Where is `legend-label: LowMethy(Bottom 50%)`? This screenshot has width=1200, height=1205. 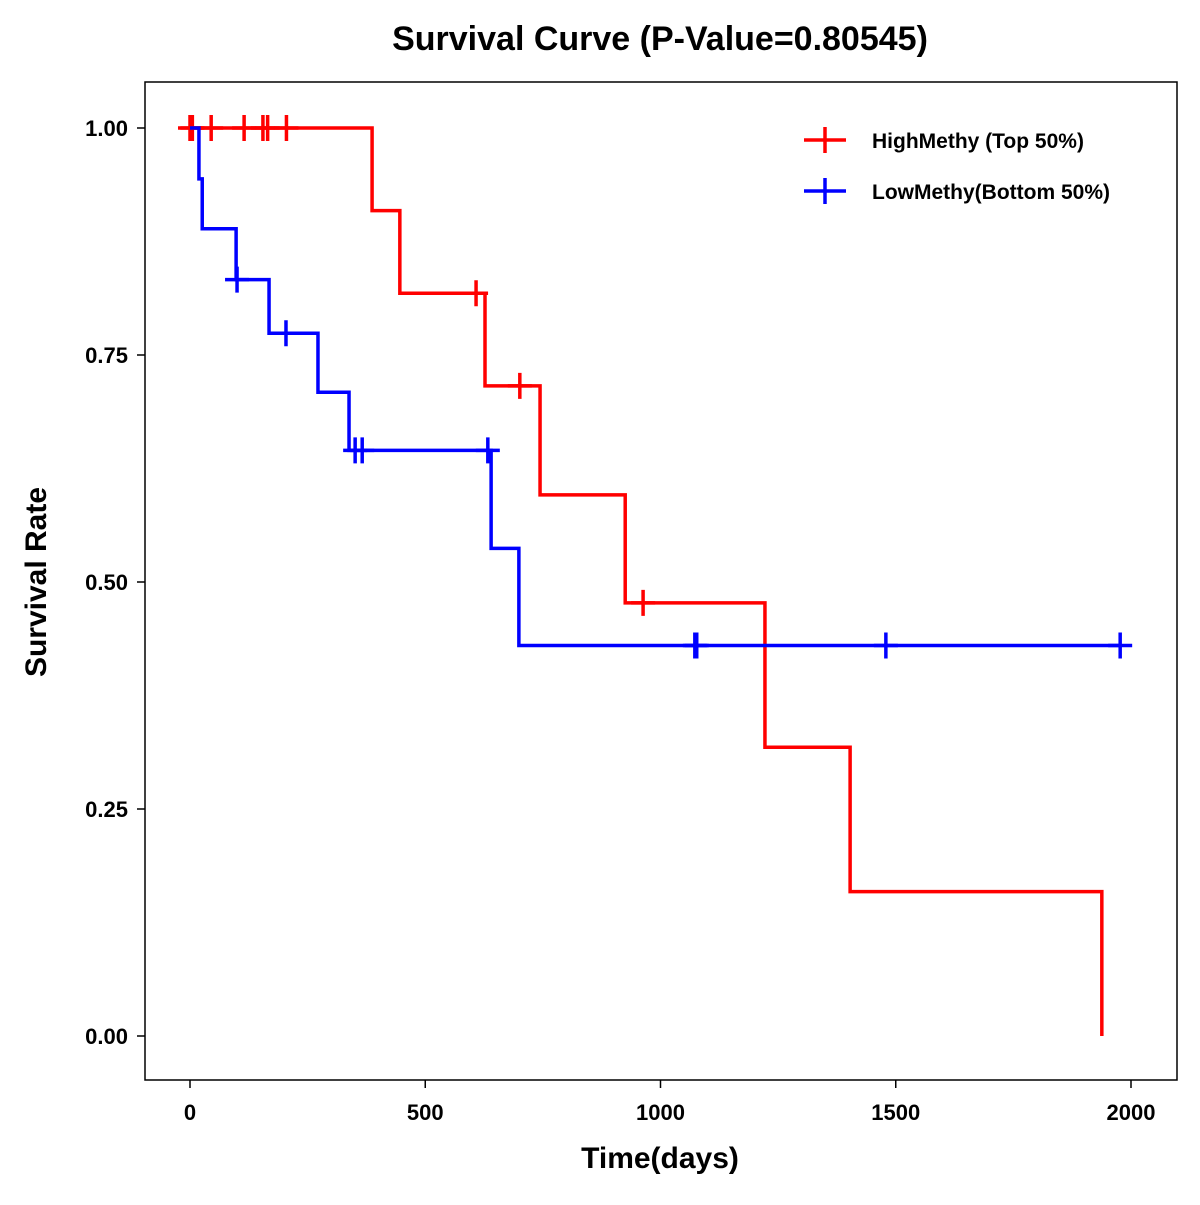 legend-label: LowMethy(Bottom 50%) is located at coordinates (991, 192).